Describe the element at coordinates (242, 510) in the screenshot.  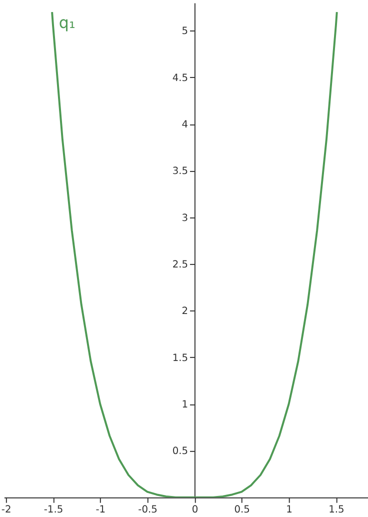
I see `x-tick-label: 0.5` at that location.